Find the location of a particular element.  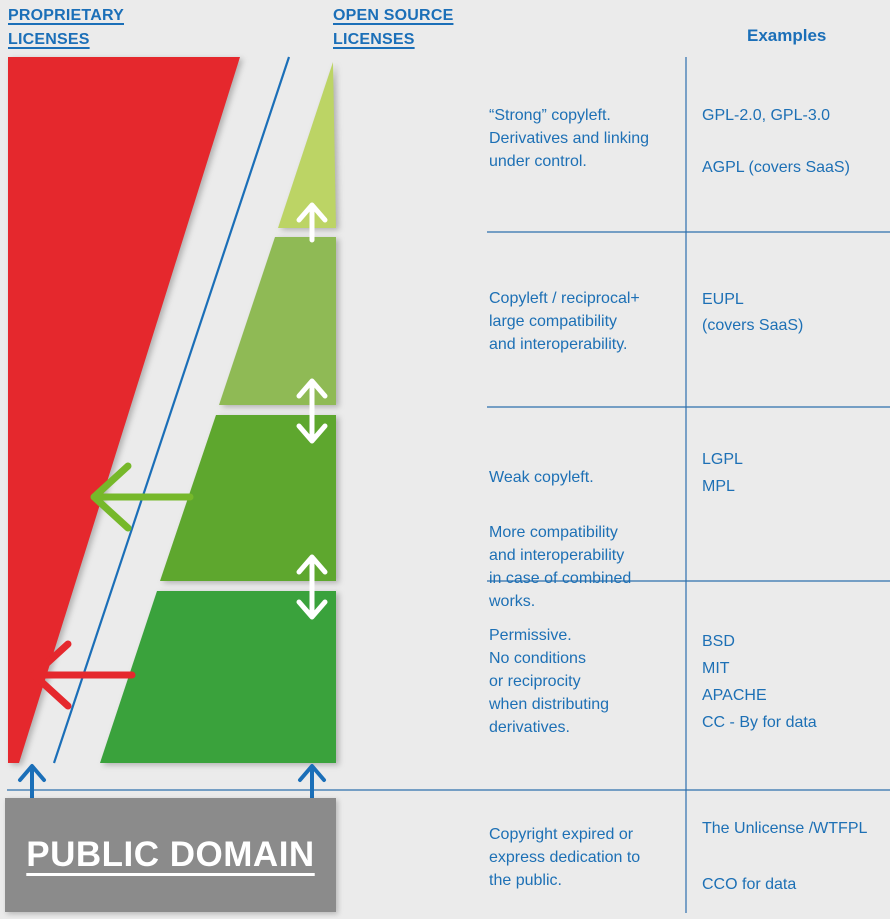

permissive-left-arrow-icon is located at coordinates (83, 675).